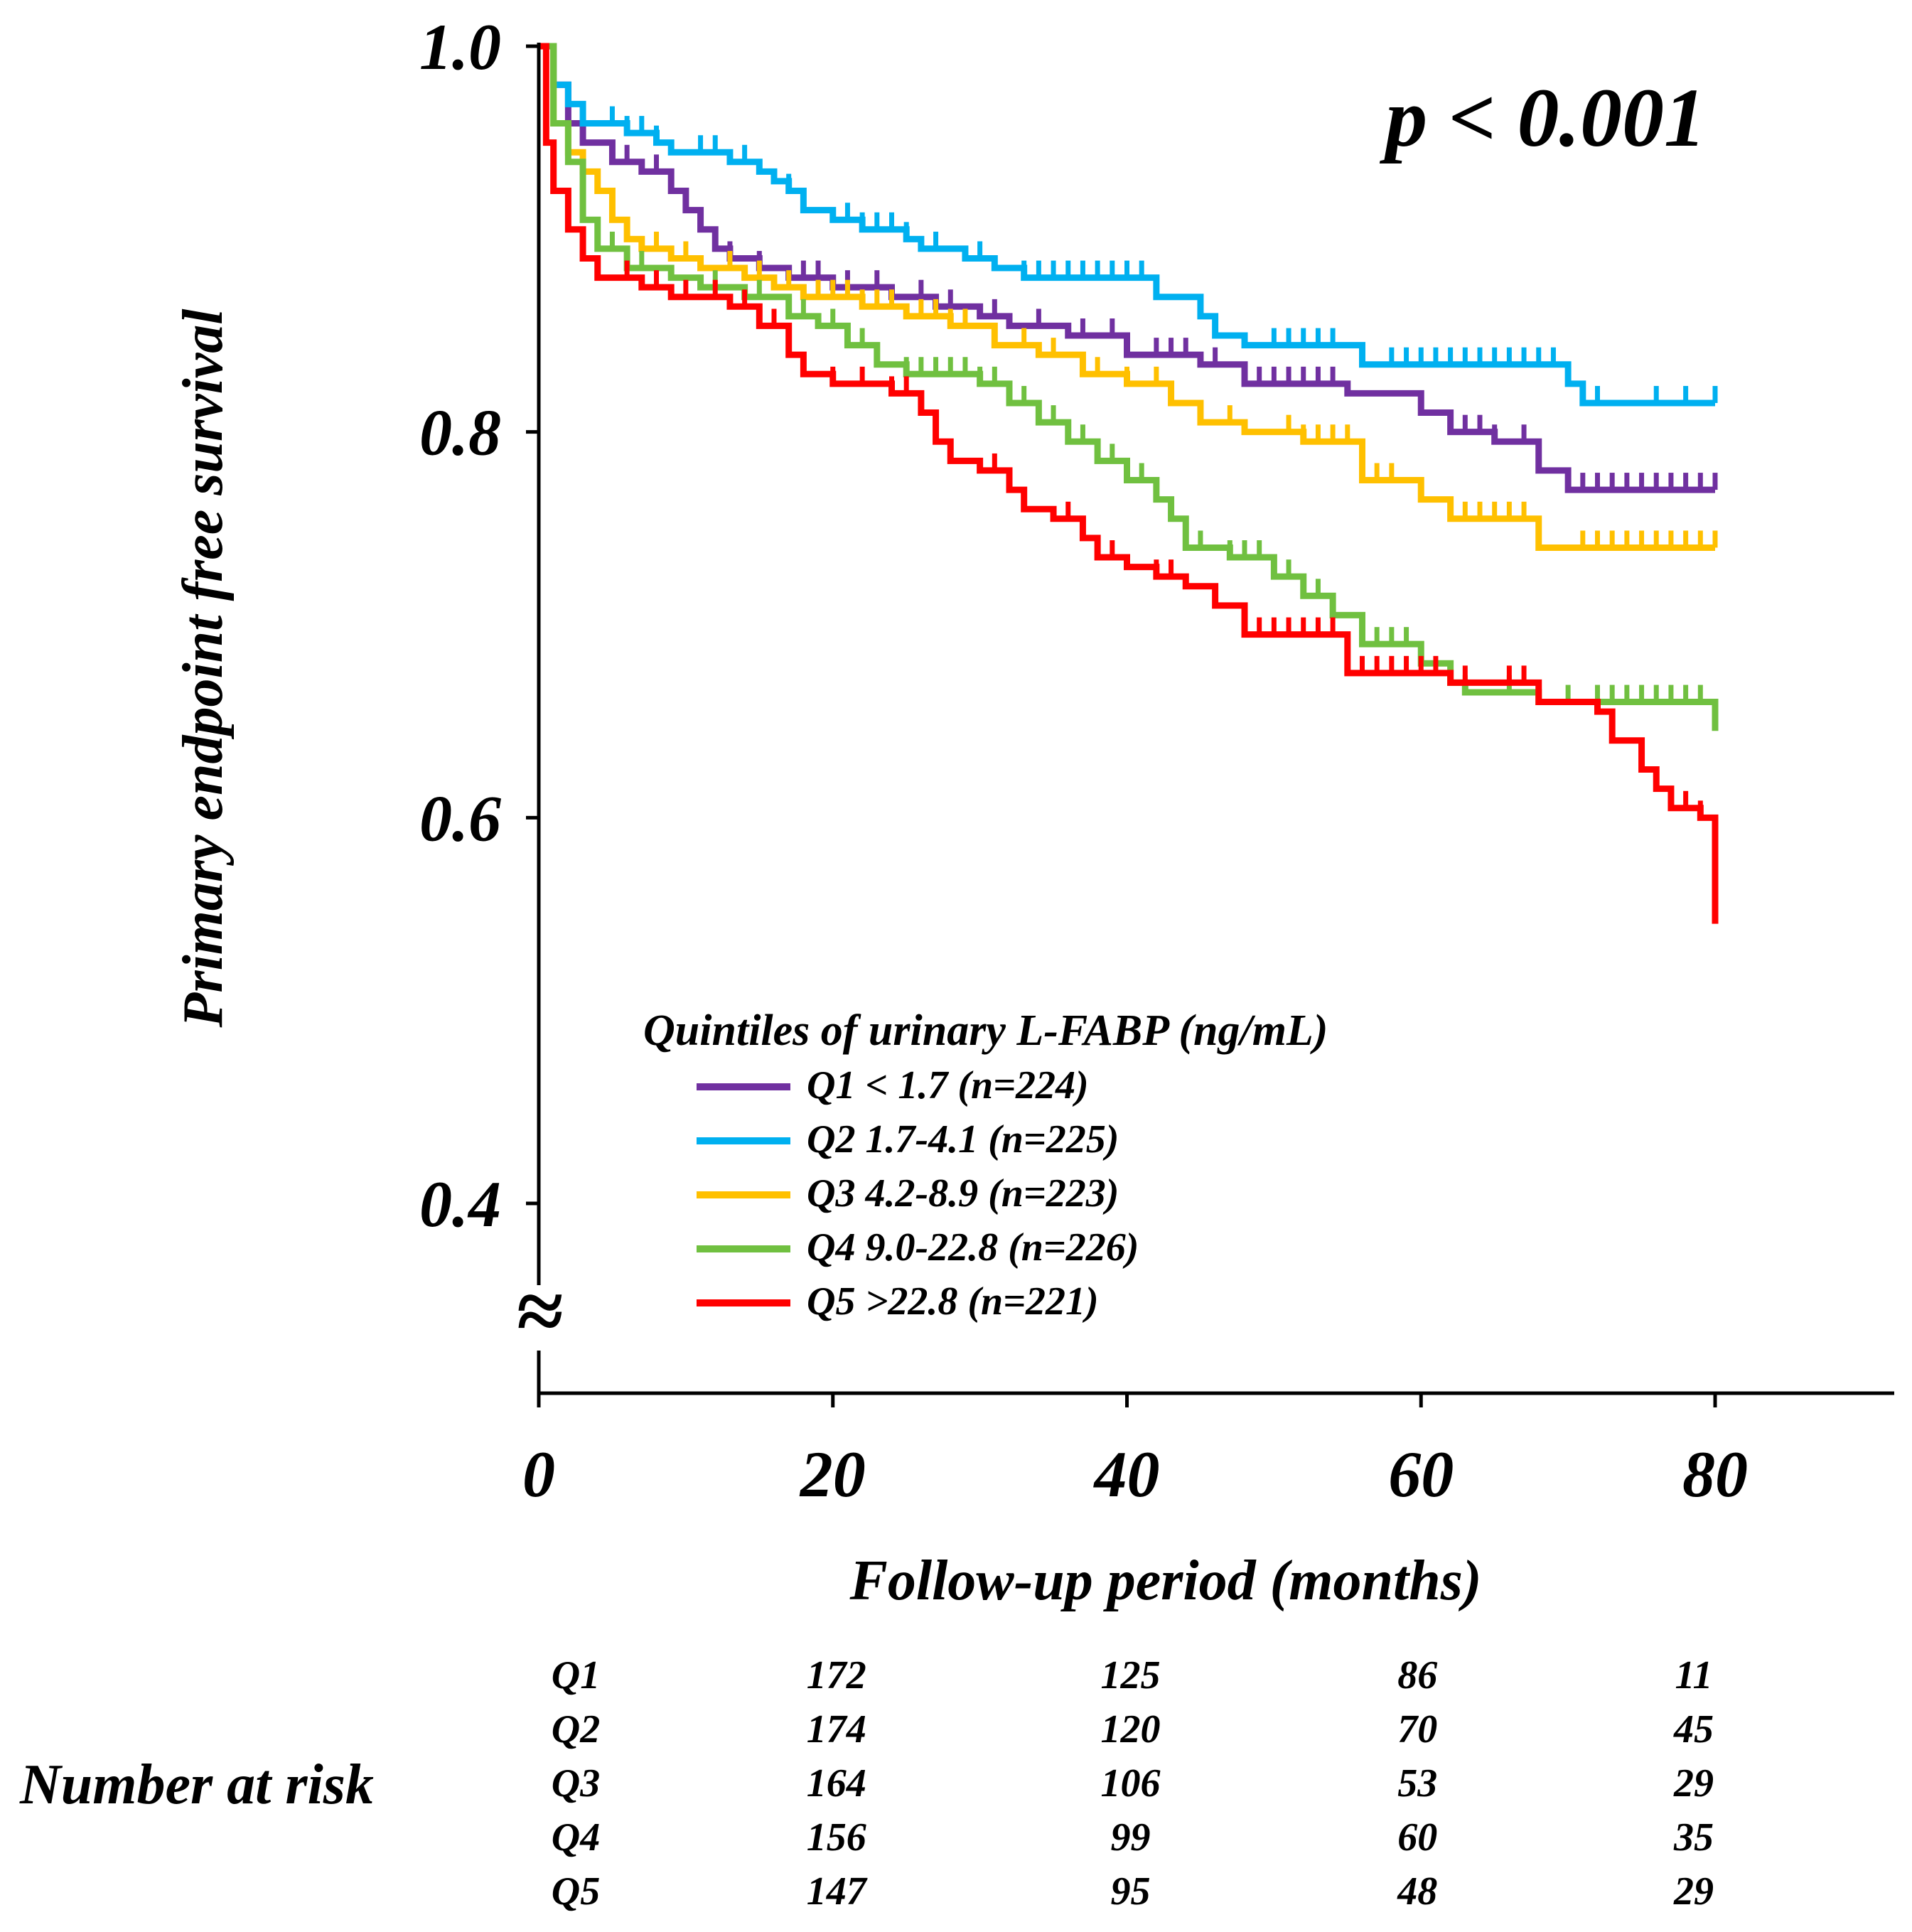 Image resolution: width=1912 pixels, height=1932 pixels. I want to click on risk-value: 125, so click(1131, 1675).